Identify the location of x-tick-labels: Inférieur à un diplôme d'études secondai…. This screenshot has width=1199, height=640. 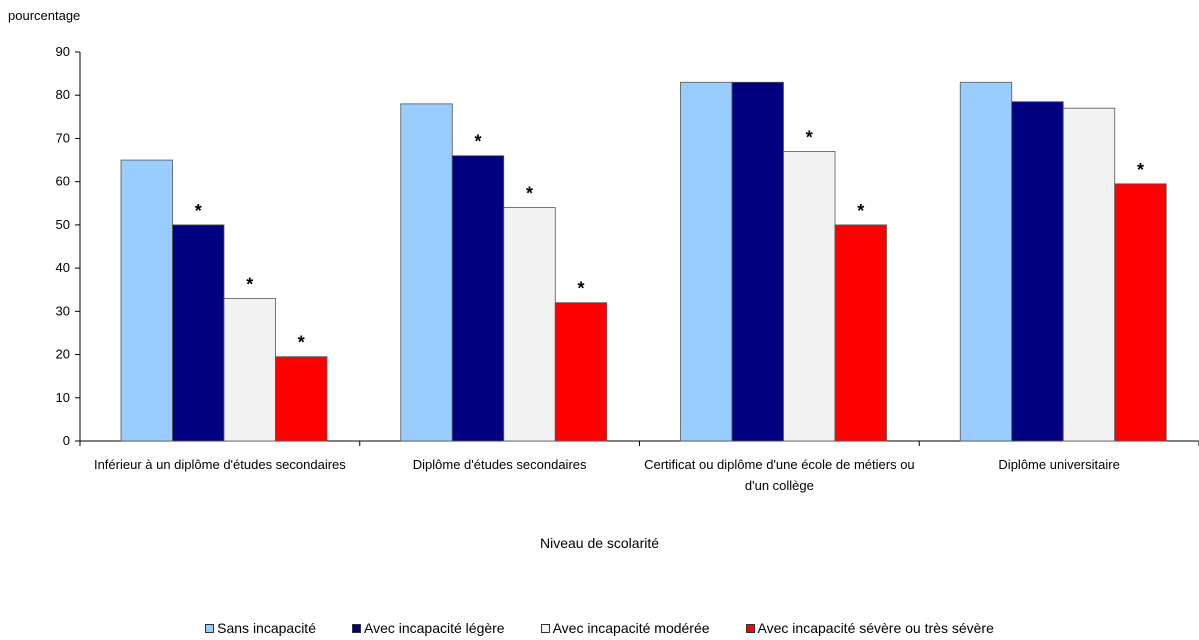
(607, 475).